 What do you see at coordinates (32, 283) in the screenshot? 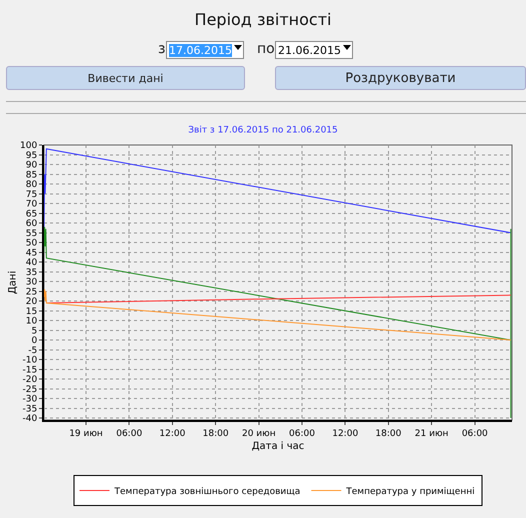
I see `y-tick-label: 30` at bounding box center [32, 283].